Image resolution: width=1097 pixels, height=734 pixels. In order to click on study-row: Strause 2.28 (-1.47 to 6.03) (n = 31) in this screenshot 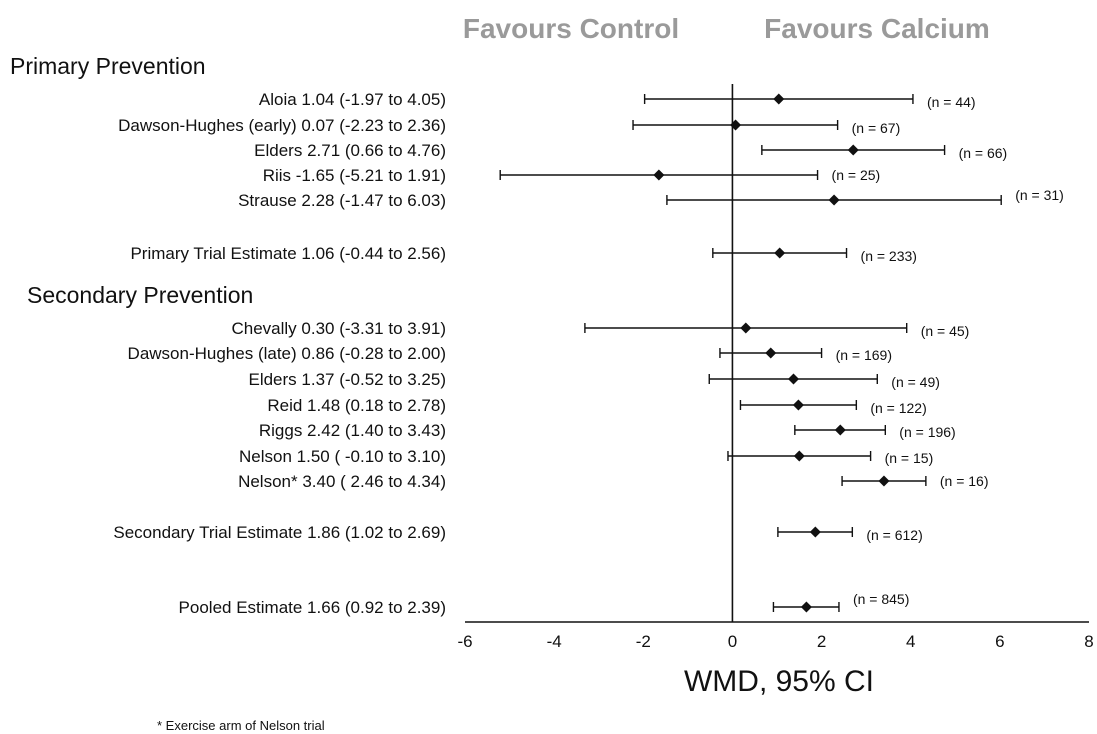, I will do `click(651, 198)`.